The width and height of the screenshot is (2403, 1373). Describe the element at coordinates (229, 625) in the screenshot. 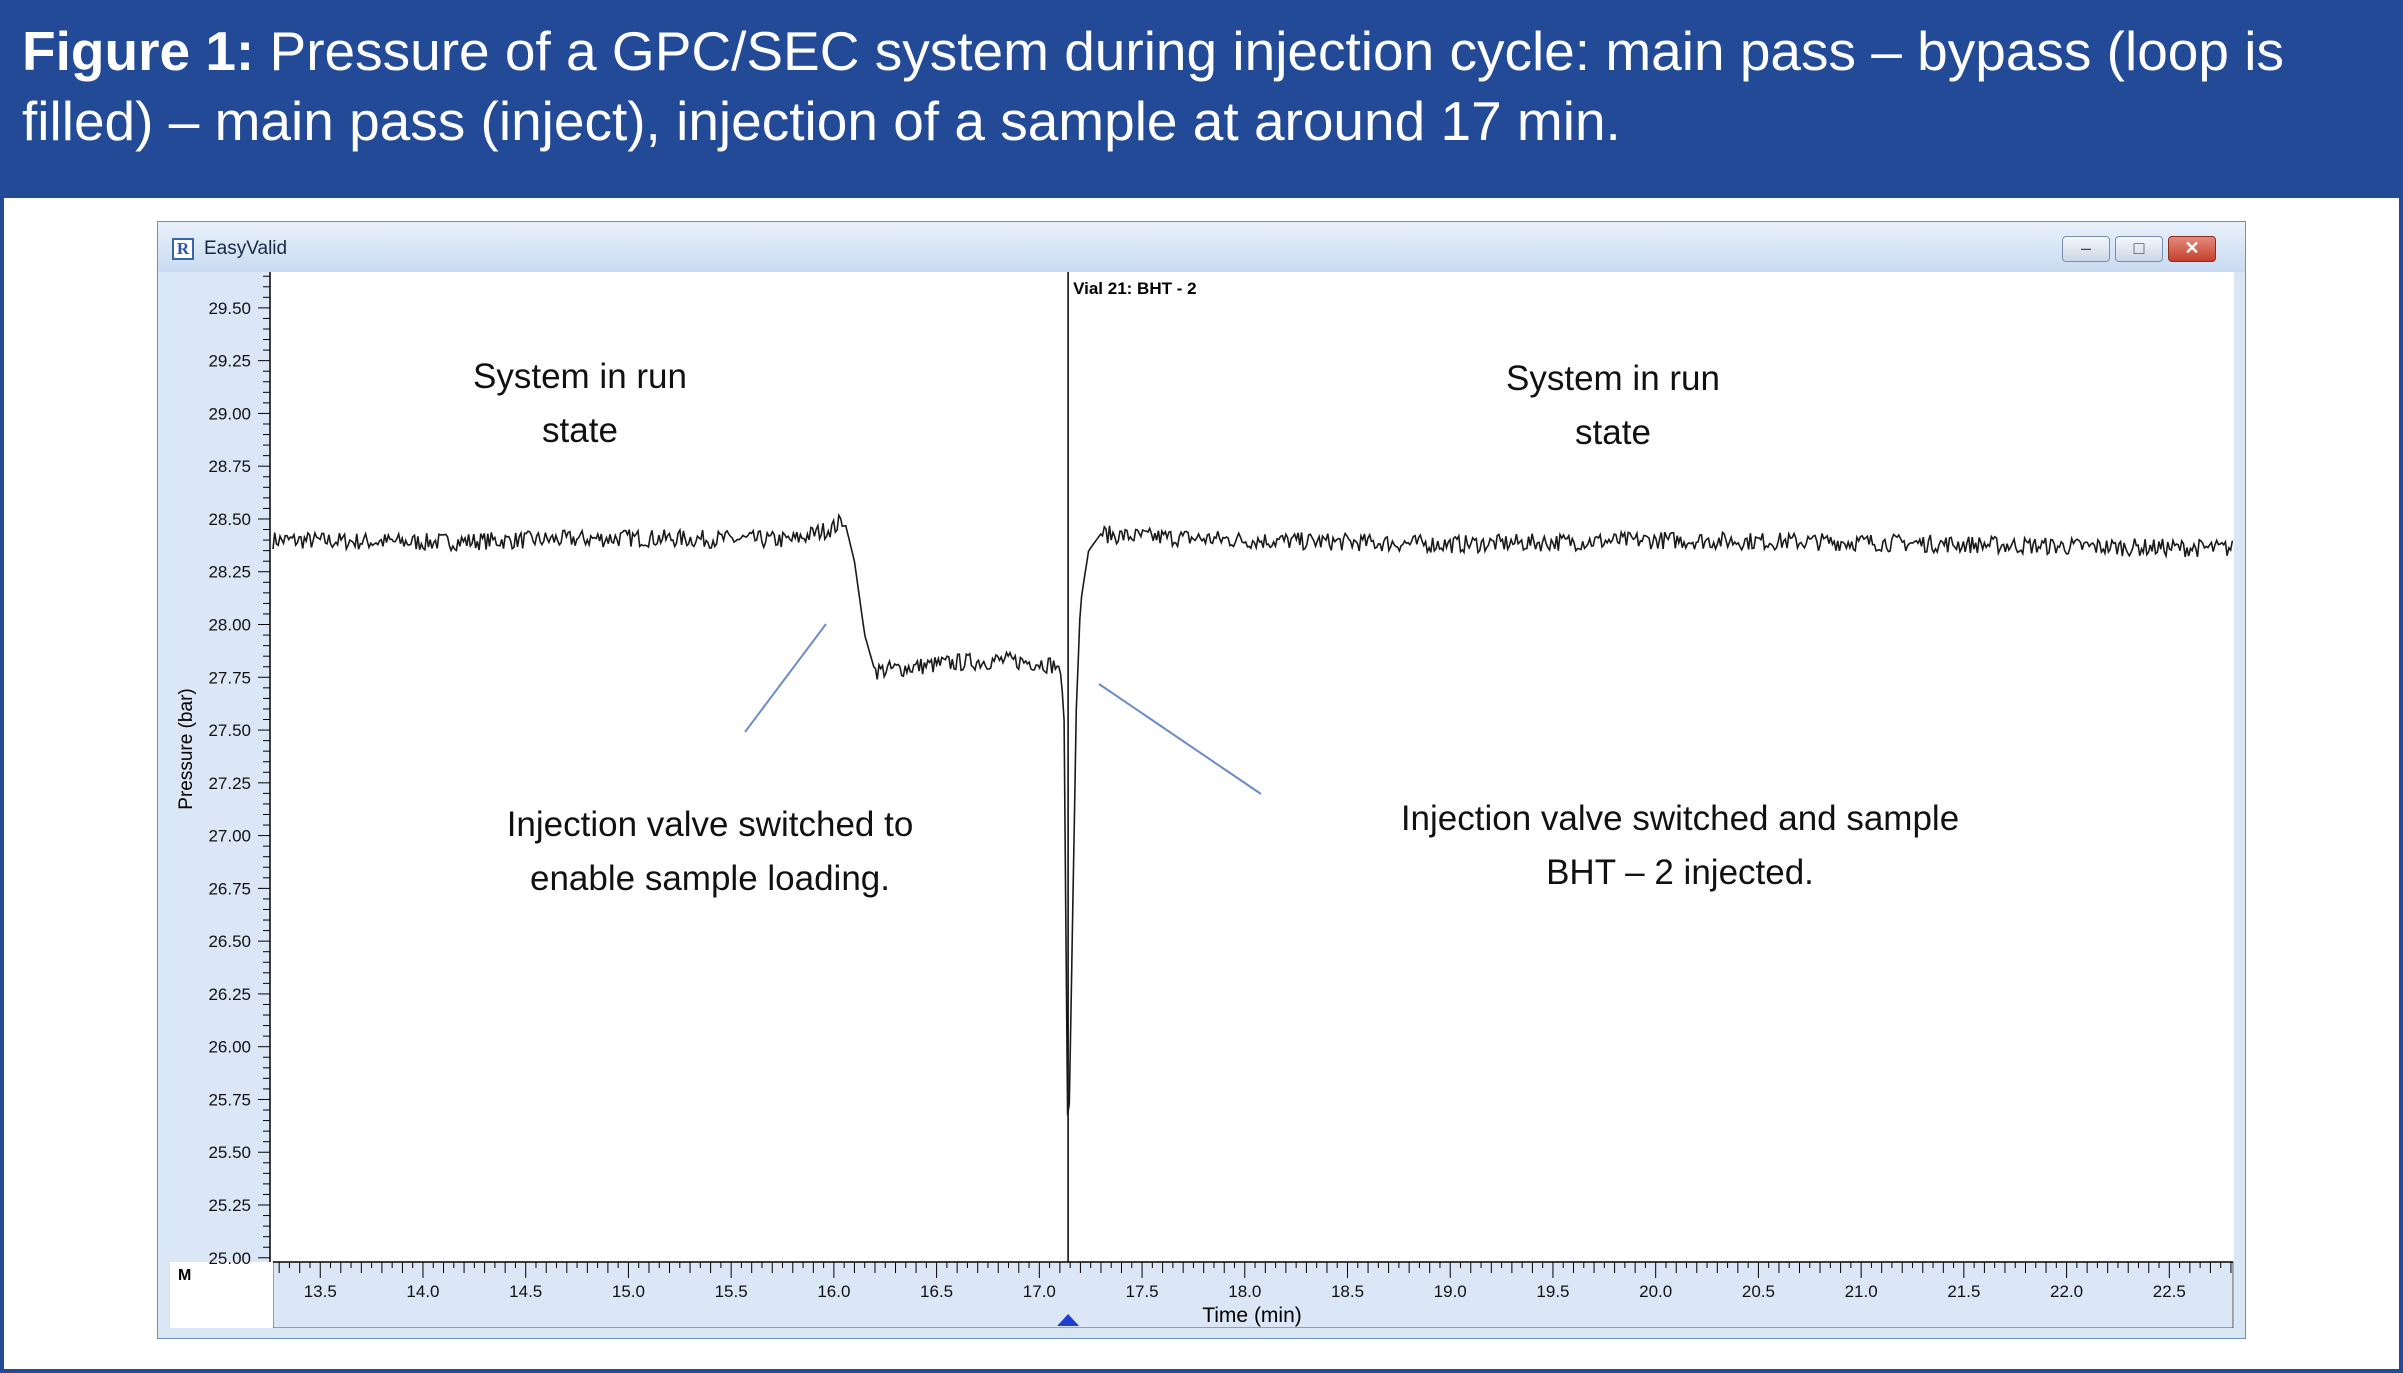

I see `y-tick-label: 28.00` at that location.